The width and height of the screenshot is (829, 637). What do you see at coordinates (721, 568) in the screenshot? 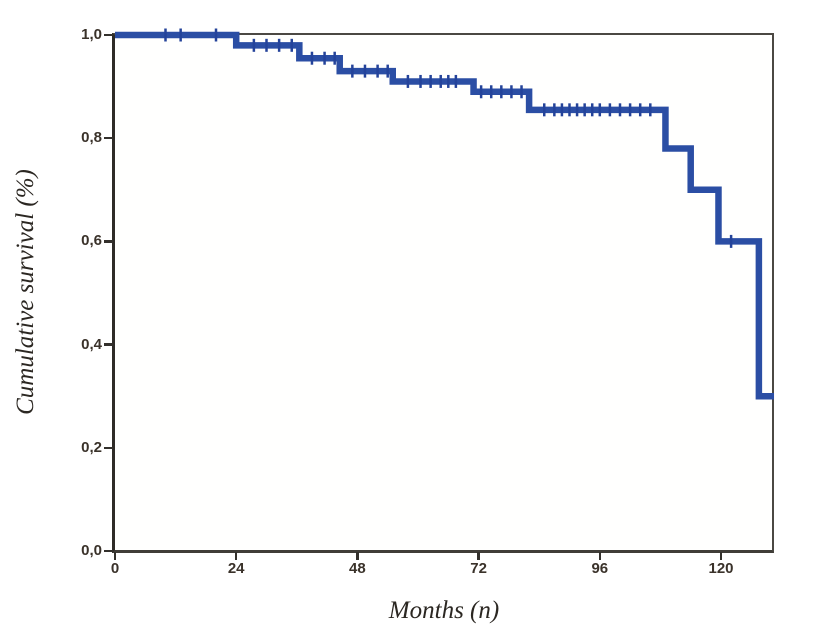
I see `x-tick-label: 120` at bounding box center [721, 568].